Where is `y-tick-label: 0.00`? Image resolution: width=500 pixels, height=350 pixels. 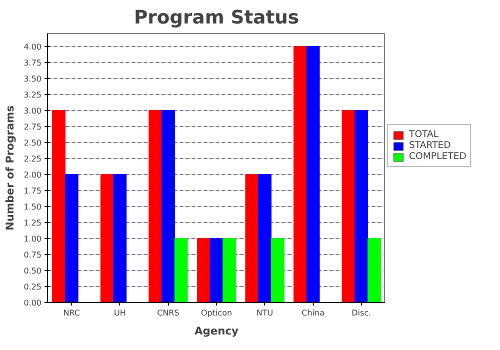
y-tick-label: 0.00 is located at coordinates (33, 303).